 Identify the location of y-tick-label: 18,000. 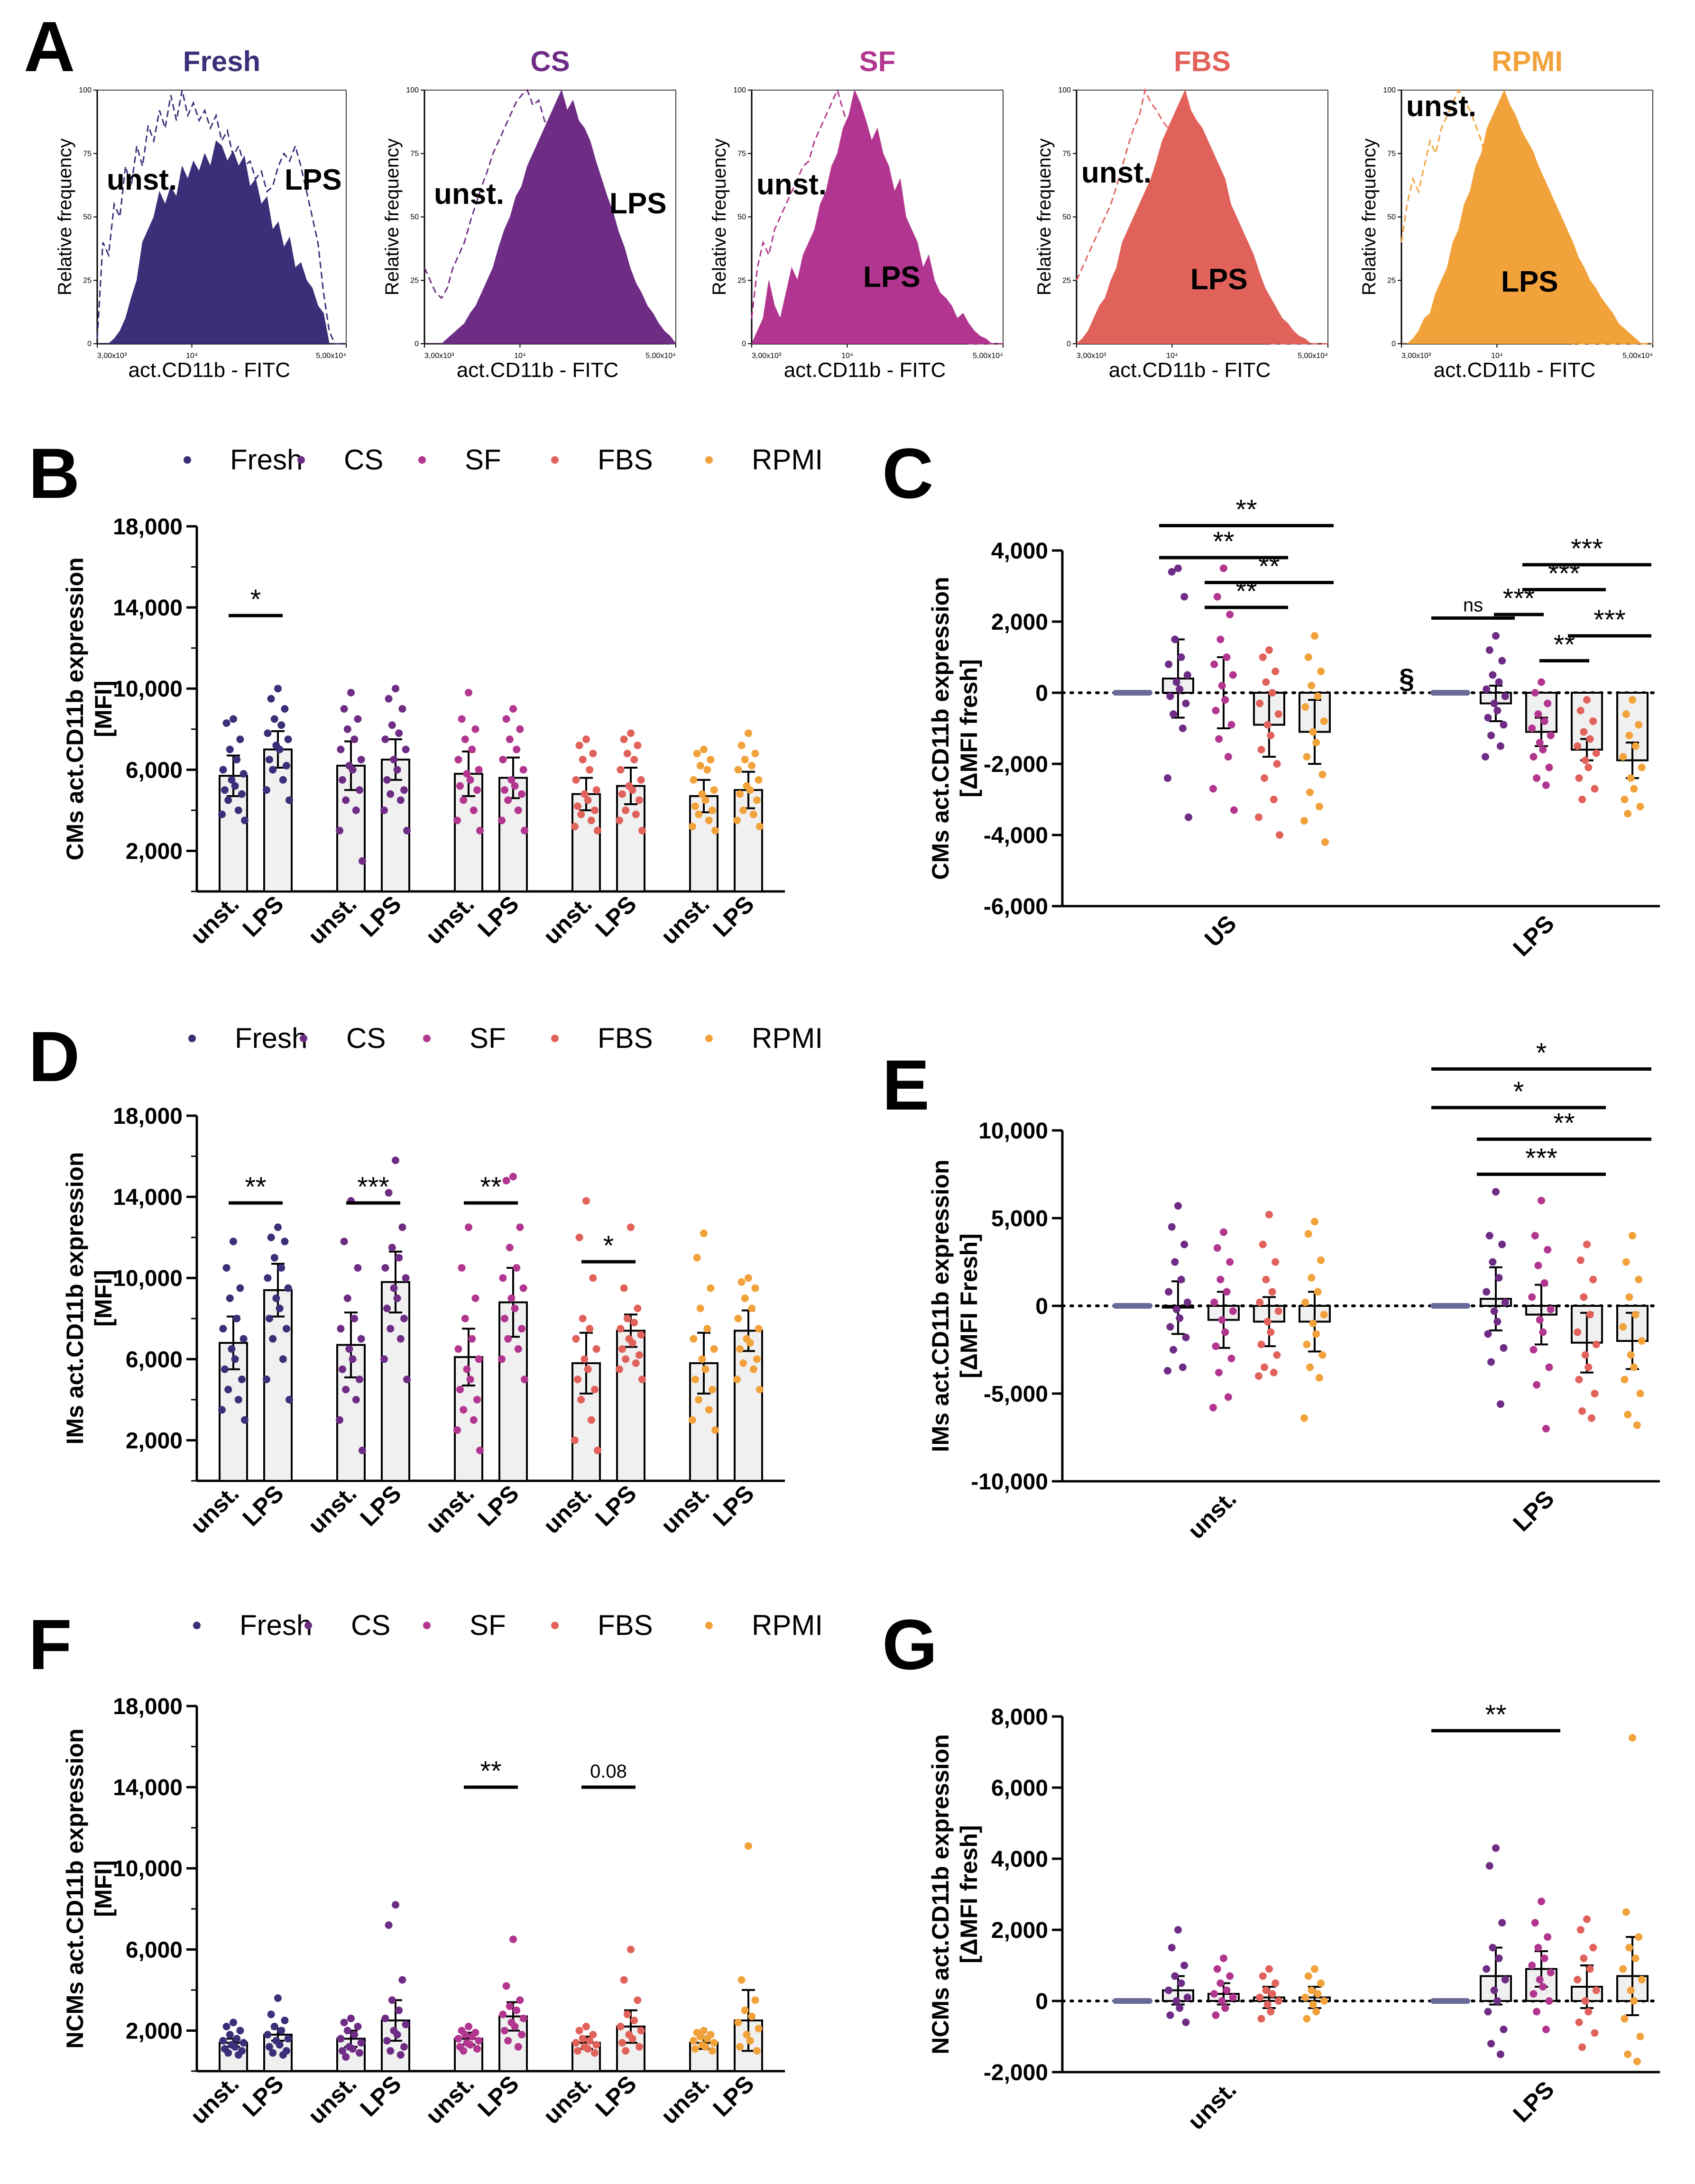
(148, 527).